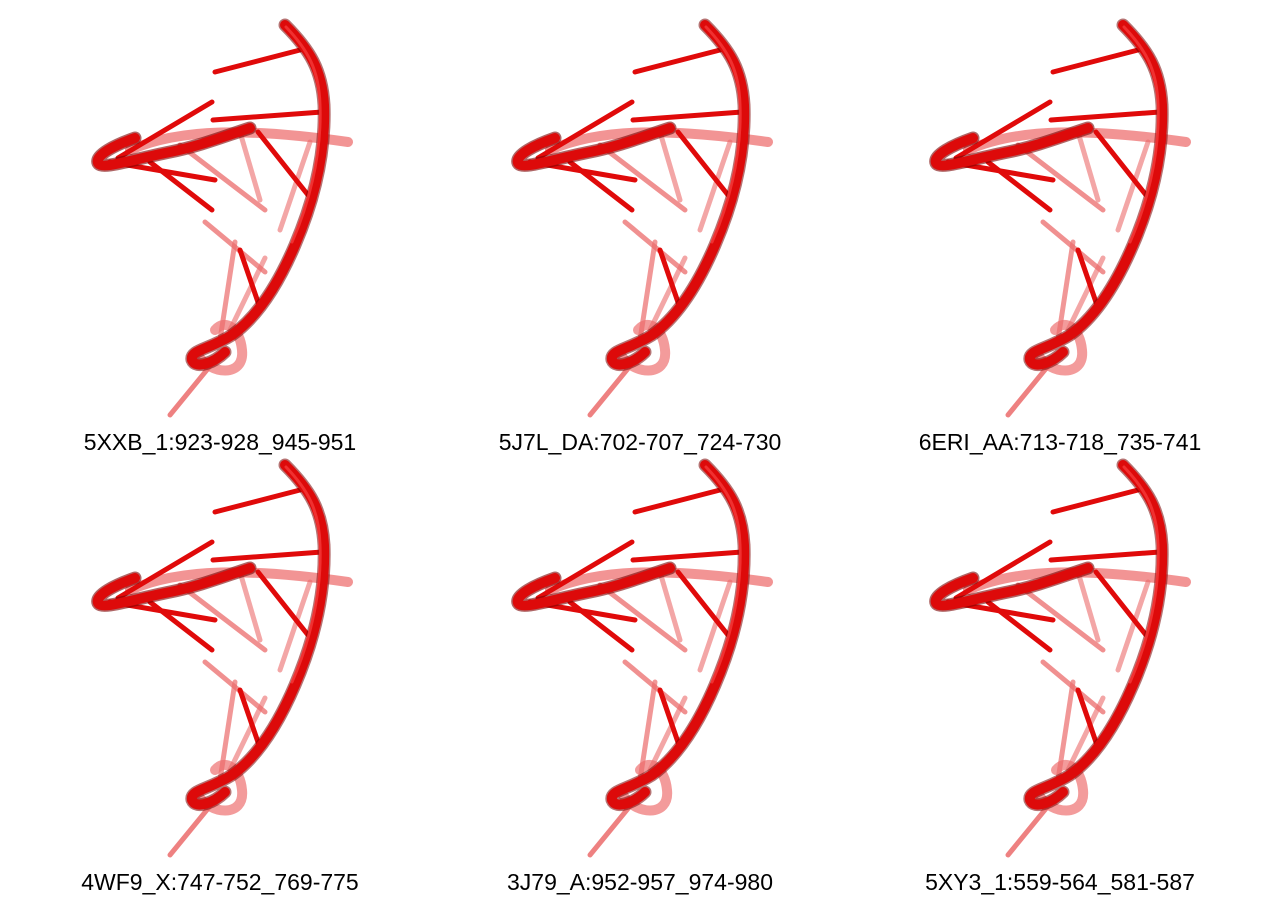 The image size is (1280, 900). Describe the element at coordinates (220, 442) in the screenshot. I see `structure-label: 5XXB_1:923-928_945-951` at that location.